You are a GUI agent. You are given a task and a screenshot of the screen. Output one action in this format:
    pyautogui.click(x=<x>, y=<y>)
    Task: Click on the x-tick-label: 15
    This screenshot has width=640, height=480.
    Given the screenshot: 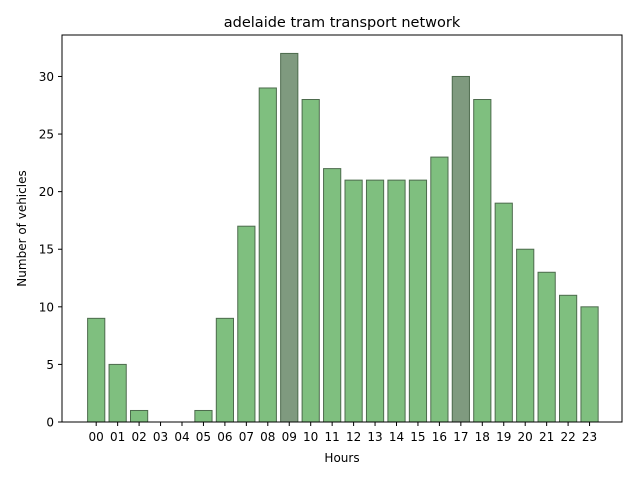 What is the action you would take?
    pyautogui.click(x=417, y=437)
    